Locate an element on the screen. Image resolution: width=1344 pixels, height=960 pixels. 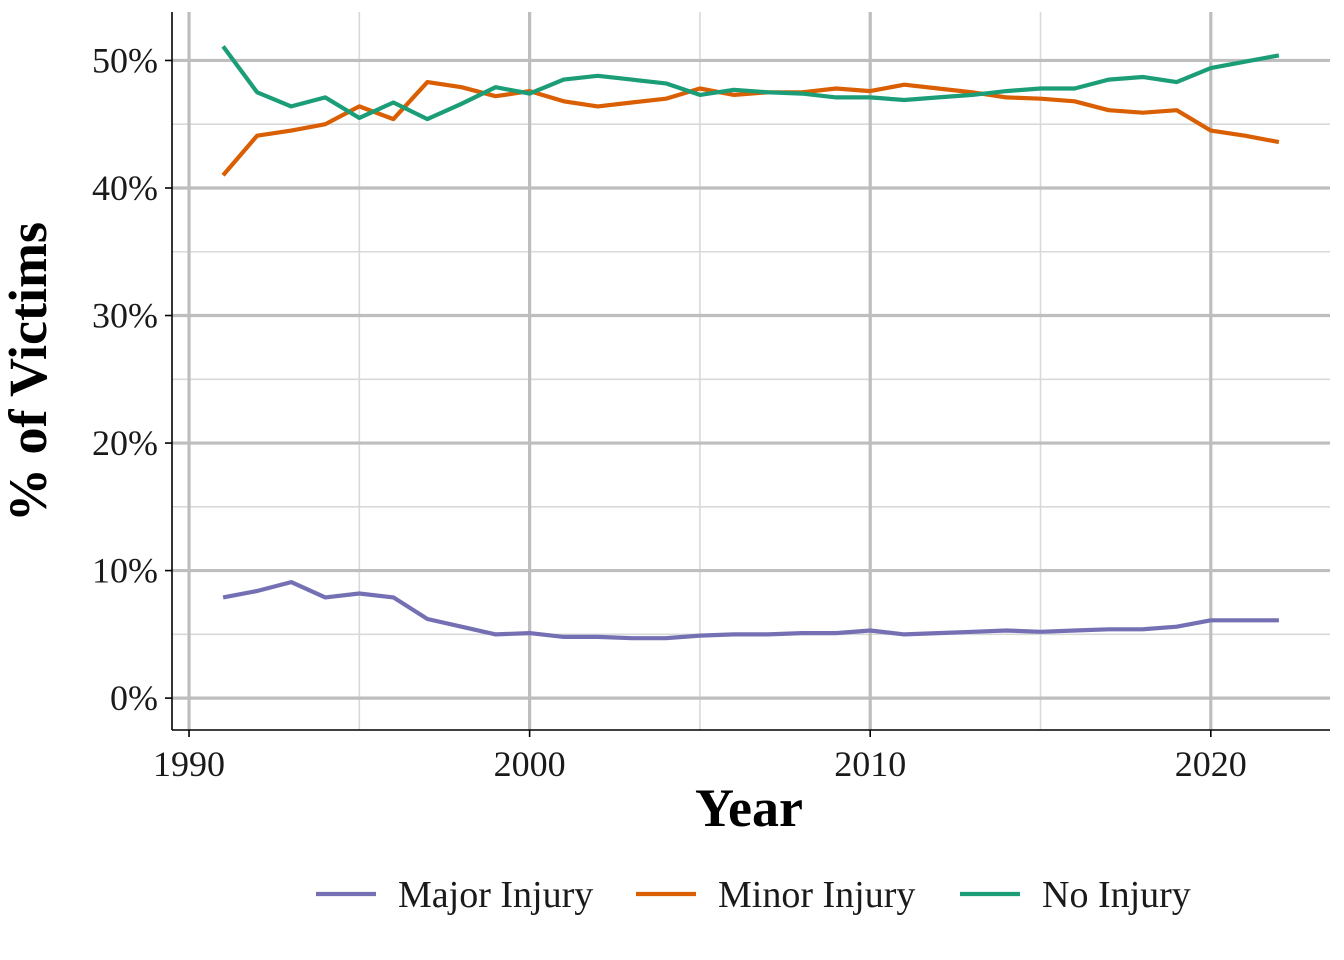
x-tick-label: 2020 is located at coordinates (1211, 764).